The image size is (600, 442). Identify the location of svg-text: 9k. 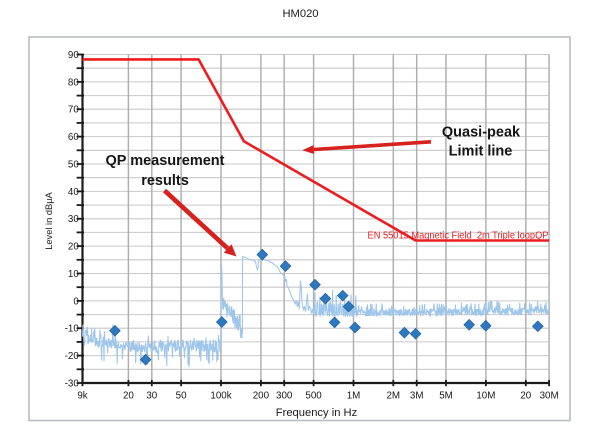
(82, 396).